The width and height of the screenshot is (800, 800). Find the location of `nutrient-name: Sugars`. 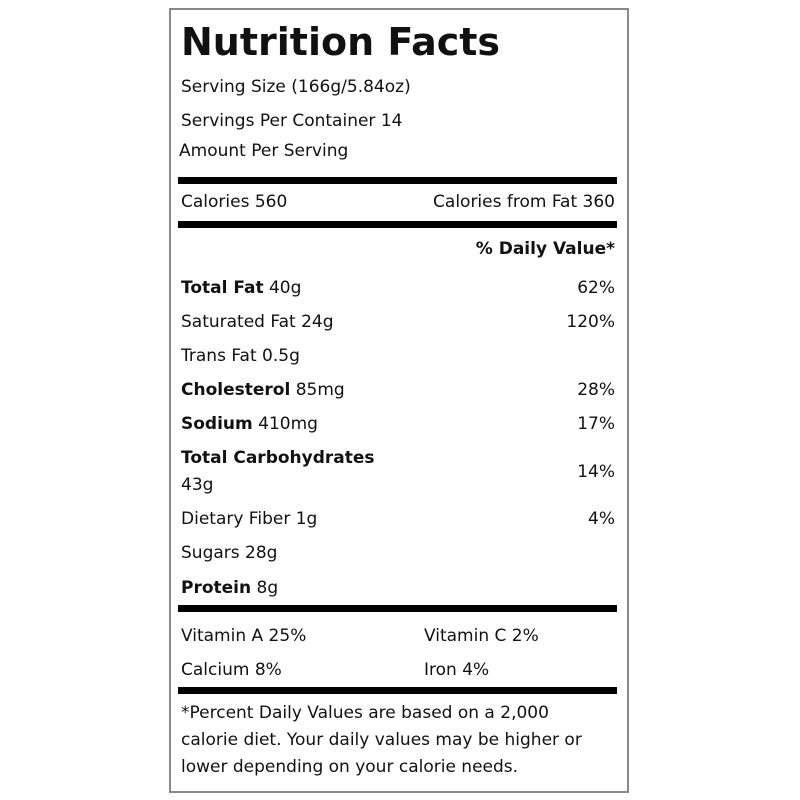

nutrient-name: Sugars is located at coordinates (210, 552).